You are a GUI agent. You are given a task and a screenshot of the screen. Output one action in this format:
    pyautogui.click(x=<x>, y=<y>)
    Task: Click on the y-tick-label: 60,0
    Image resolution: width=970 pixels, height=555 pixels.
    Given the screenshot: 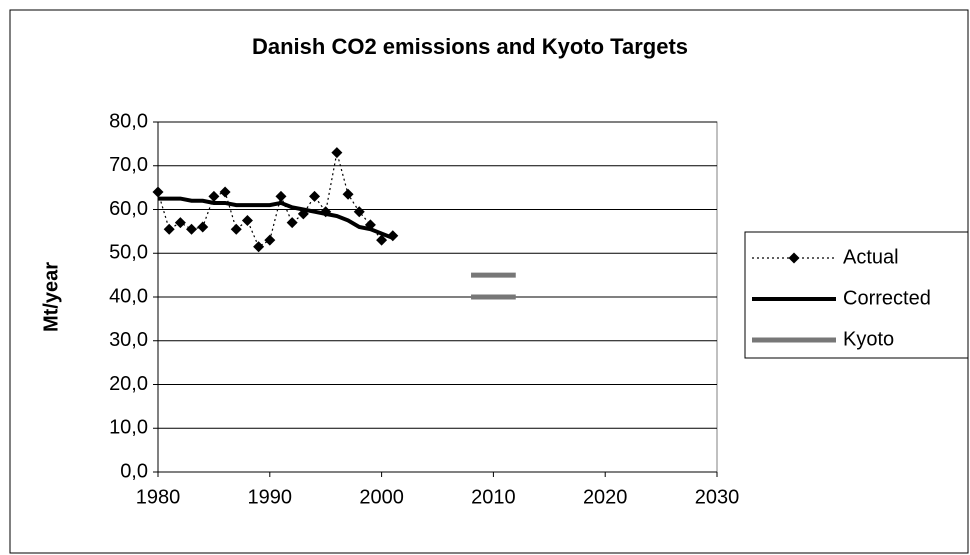 What is the action you would take?
    pyautogui.click(x=128, y=209)
    